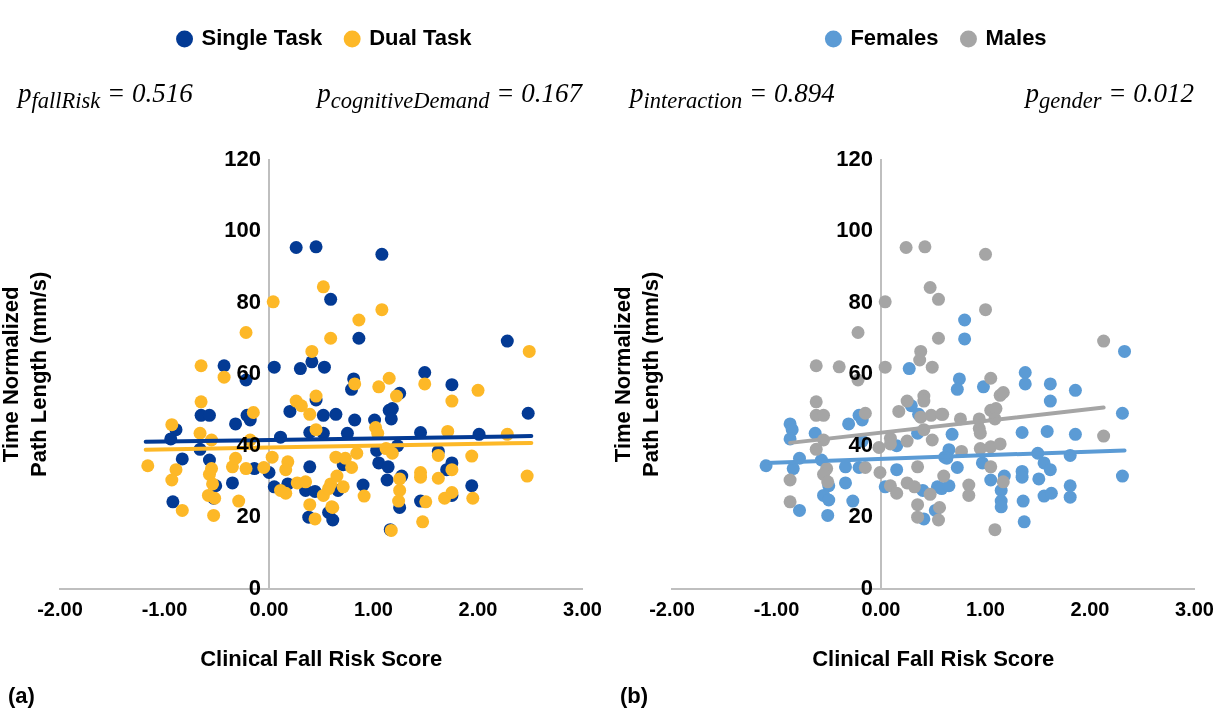 The image size is (1225, 715). What do you see at coordinates (21, 696) in the screenshot?
I see `text: (a)` at bounding box center [21, 696].